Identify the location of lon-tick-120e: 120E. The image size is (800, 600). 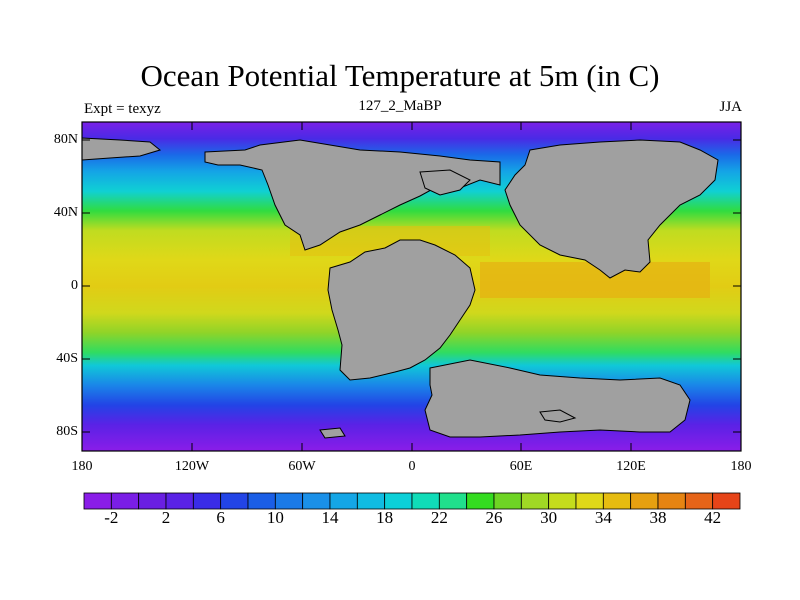
(631, 466).